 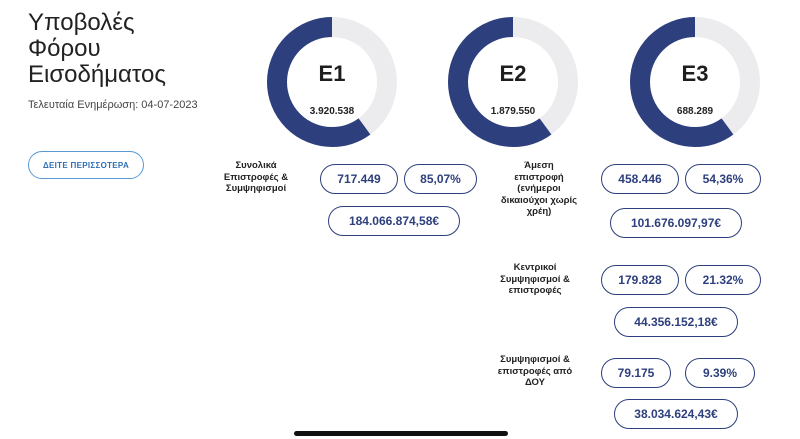 What do you see at coordinates (720, 373) in the screenshot?
I see `doy-offsets-percent-pill: 9.39%` at bounding box center [720, 373].